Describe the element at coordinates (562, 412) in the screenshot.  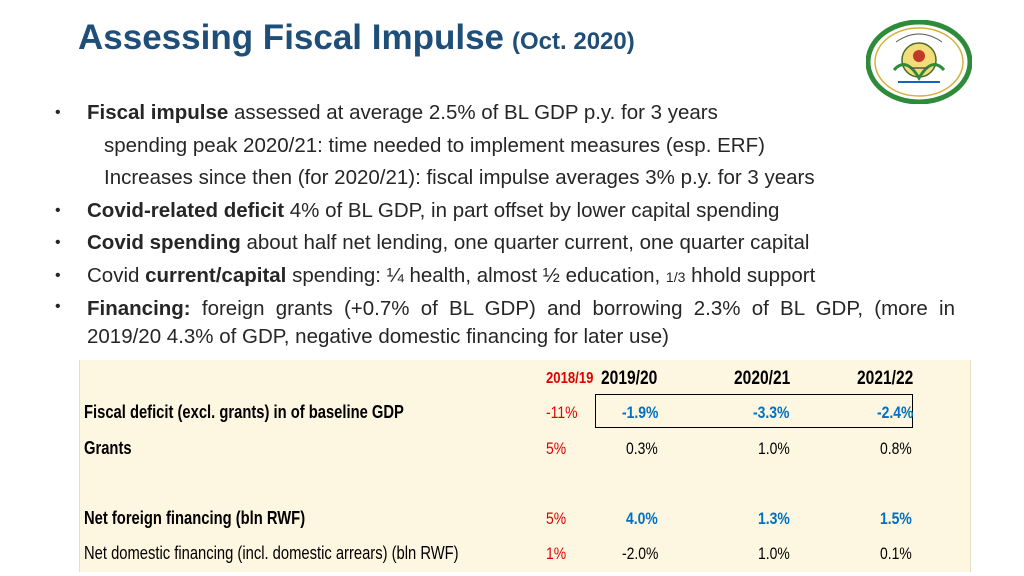
I see `table-cell: -11%` at that location.